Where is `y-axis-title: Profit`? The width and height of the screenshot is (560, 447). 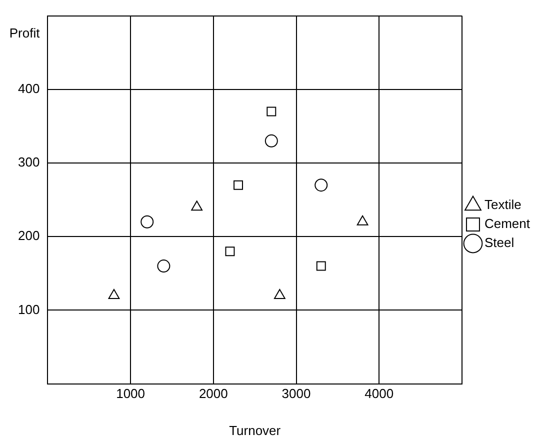 y-axis-title: Profit is located at coordinates (24, 32).